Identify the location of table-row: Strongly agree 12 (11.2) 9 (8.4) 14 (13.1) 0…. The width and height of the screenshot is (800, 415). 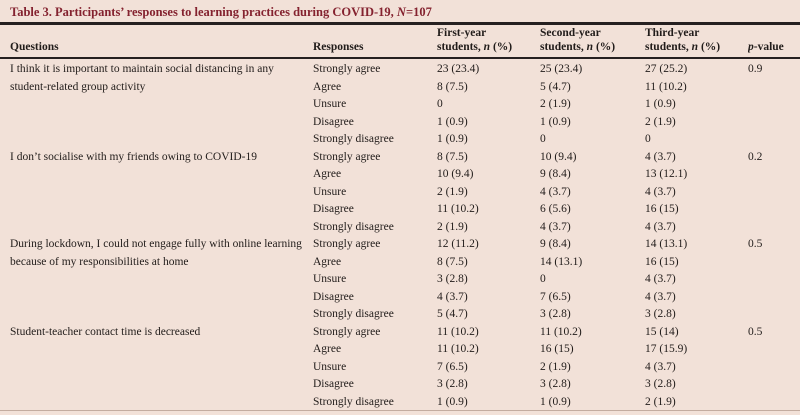
(556, 245).